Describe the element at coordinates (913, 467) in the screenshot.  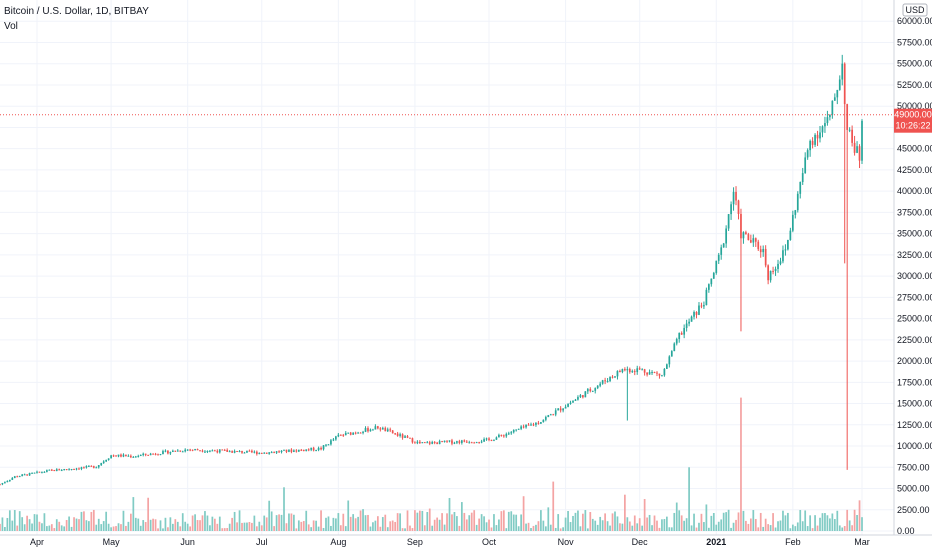
I see `price-tick-label: 7500.00` at that location.